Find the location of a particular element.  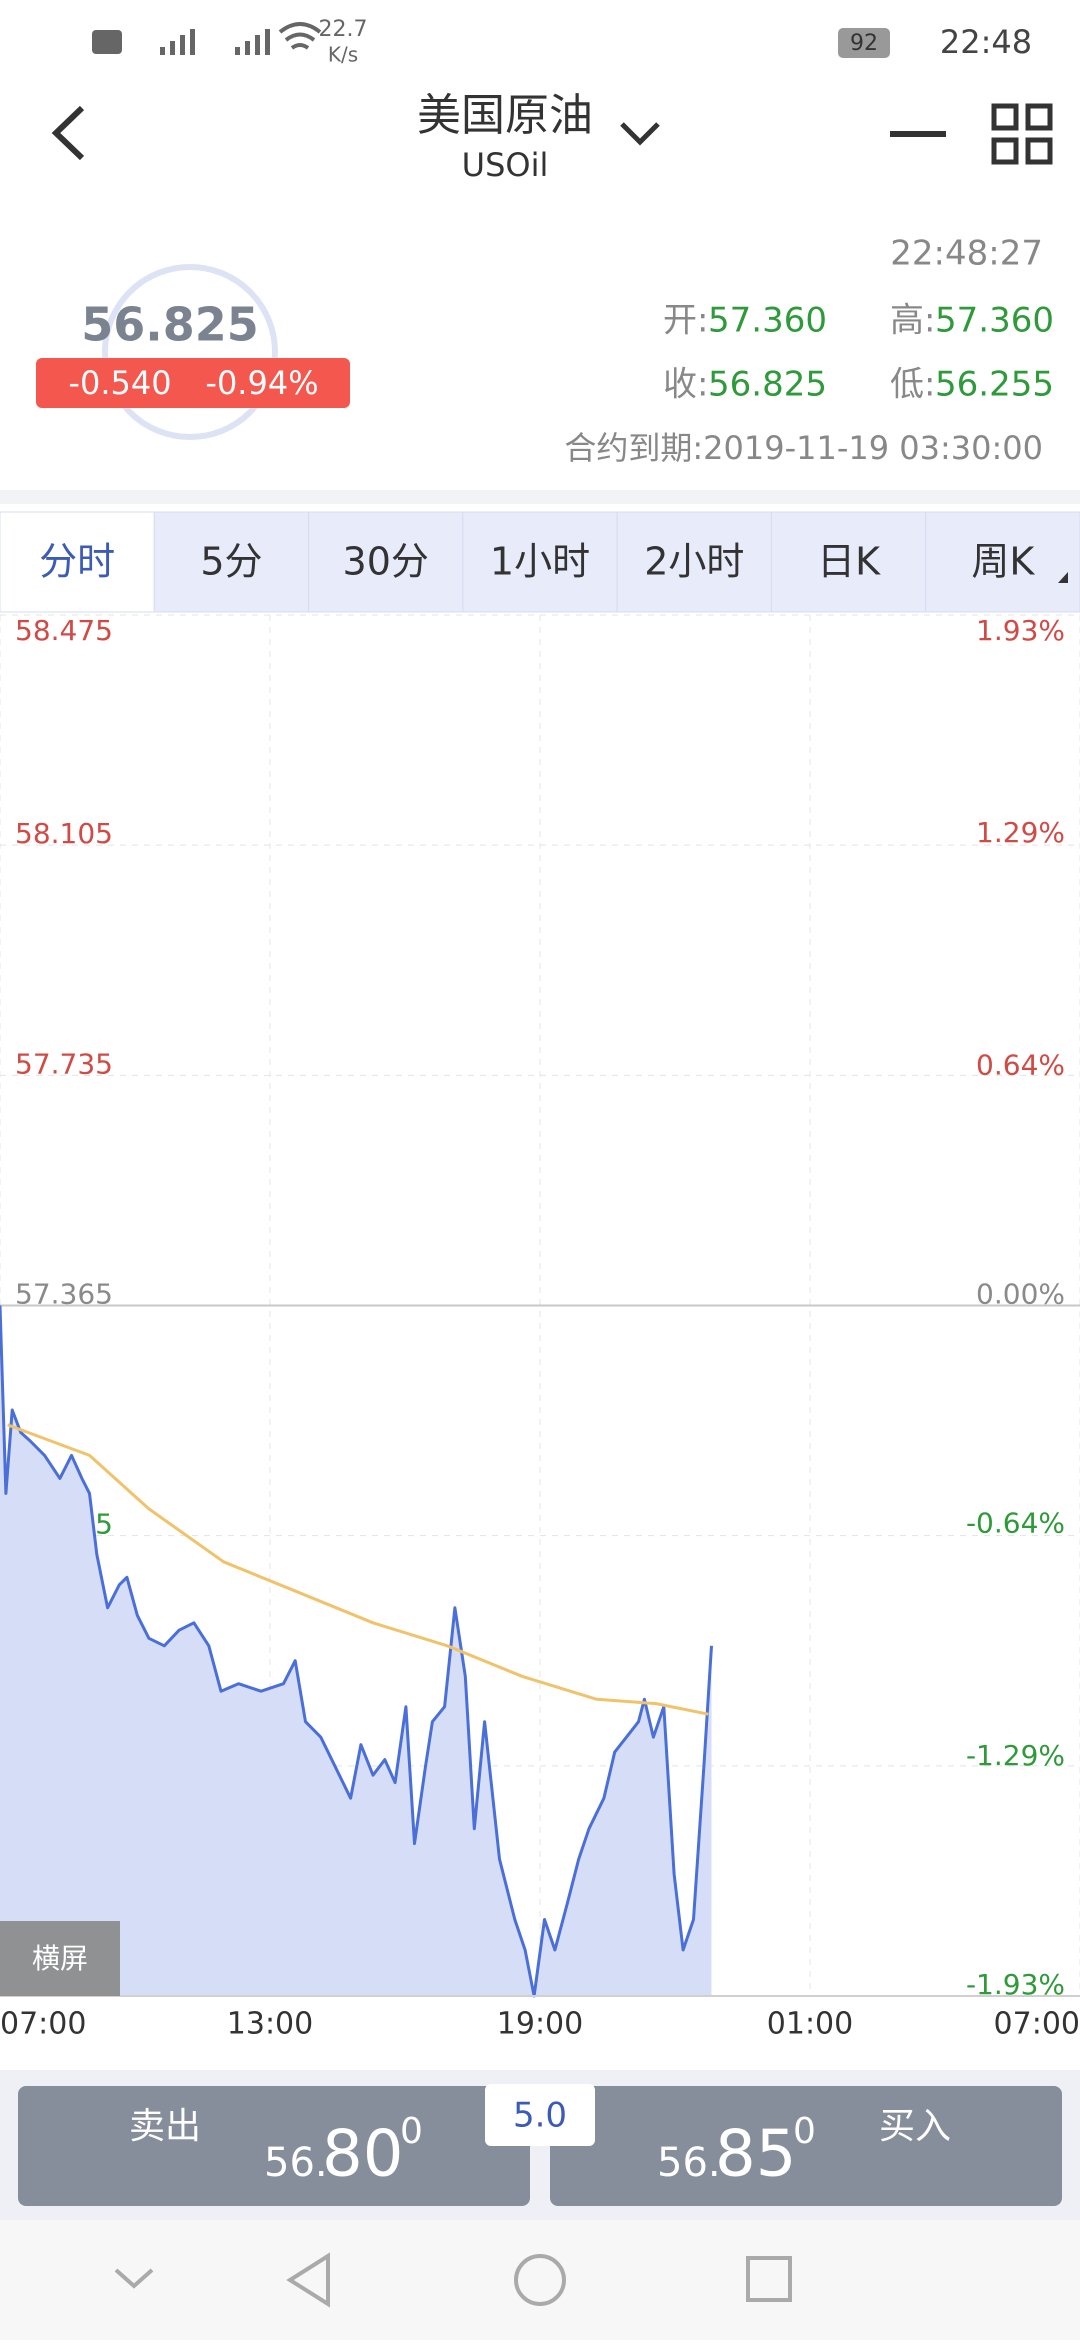

tab-label: 分时 is located at coordinates (77, 562).